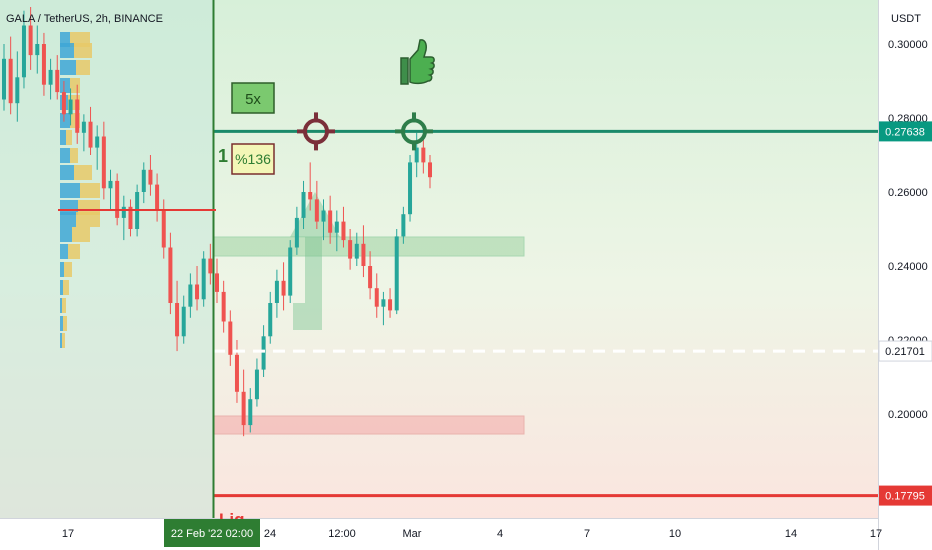 This screenshot has height=550, width=932. What do you see at coordinates (905, 352) in the screenshot?
I see `price-label-text: 0.21701` at bounding box center [905, 352].